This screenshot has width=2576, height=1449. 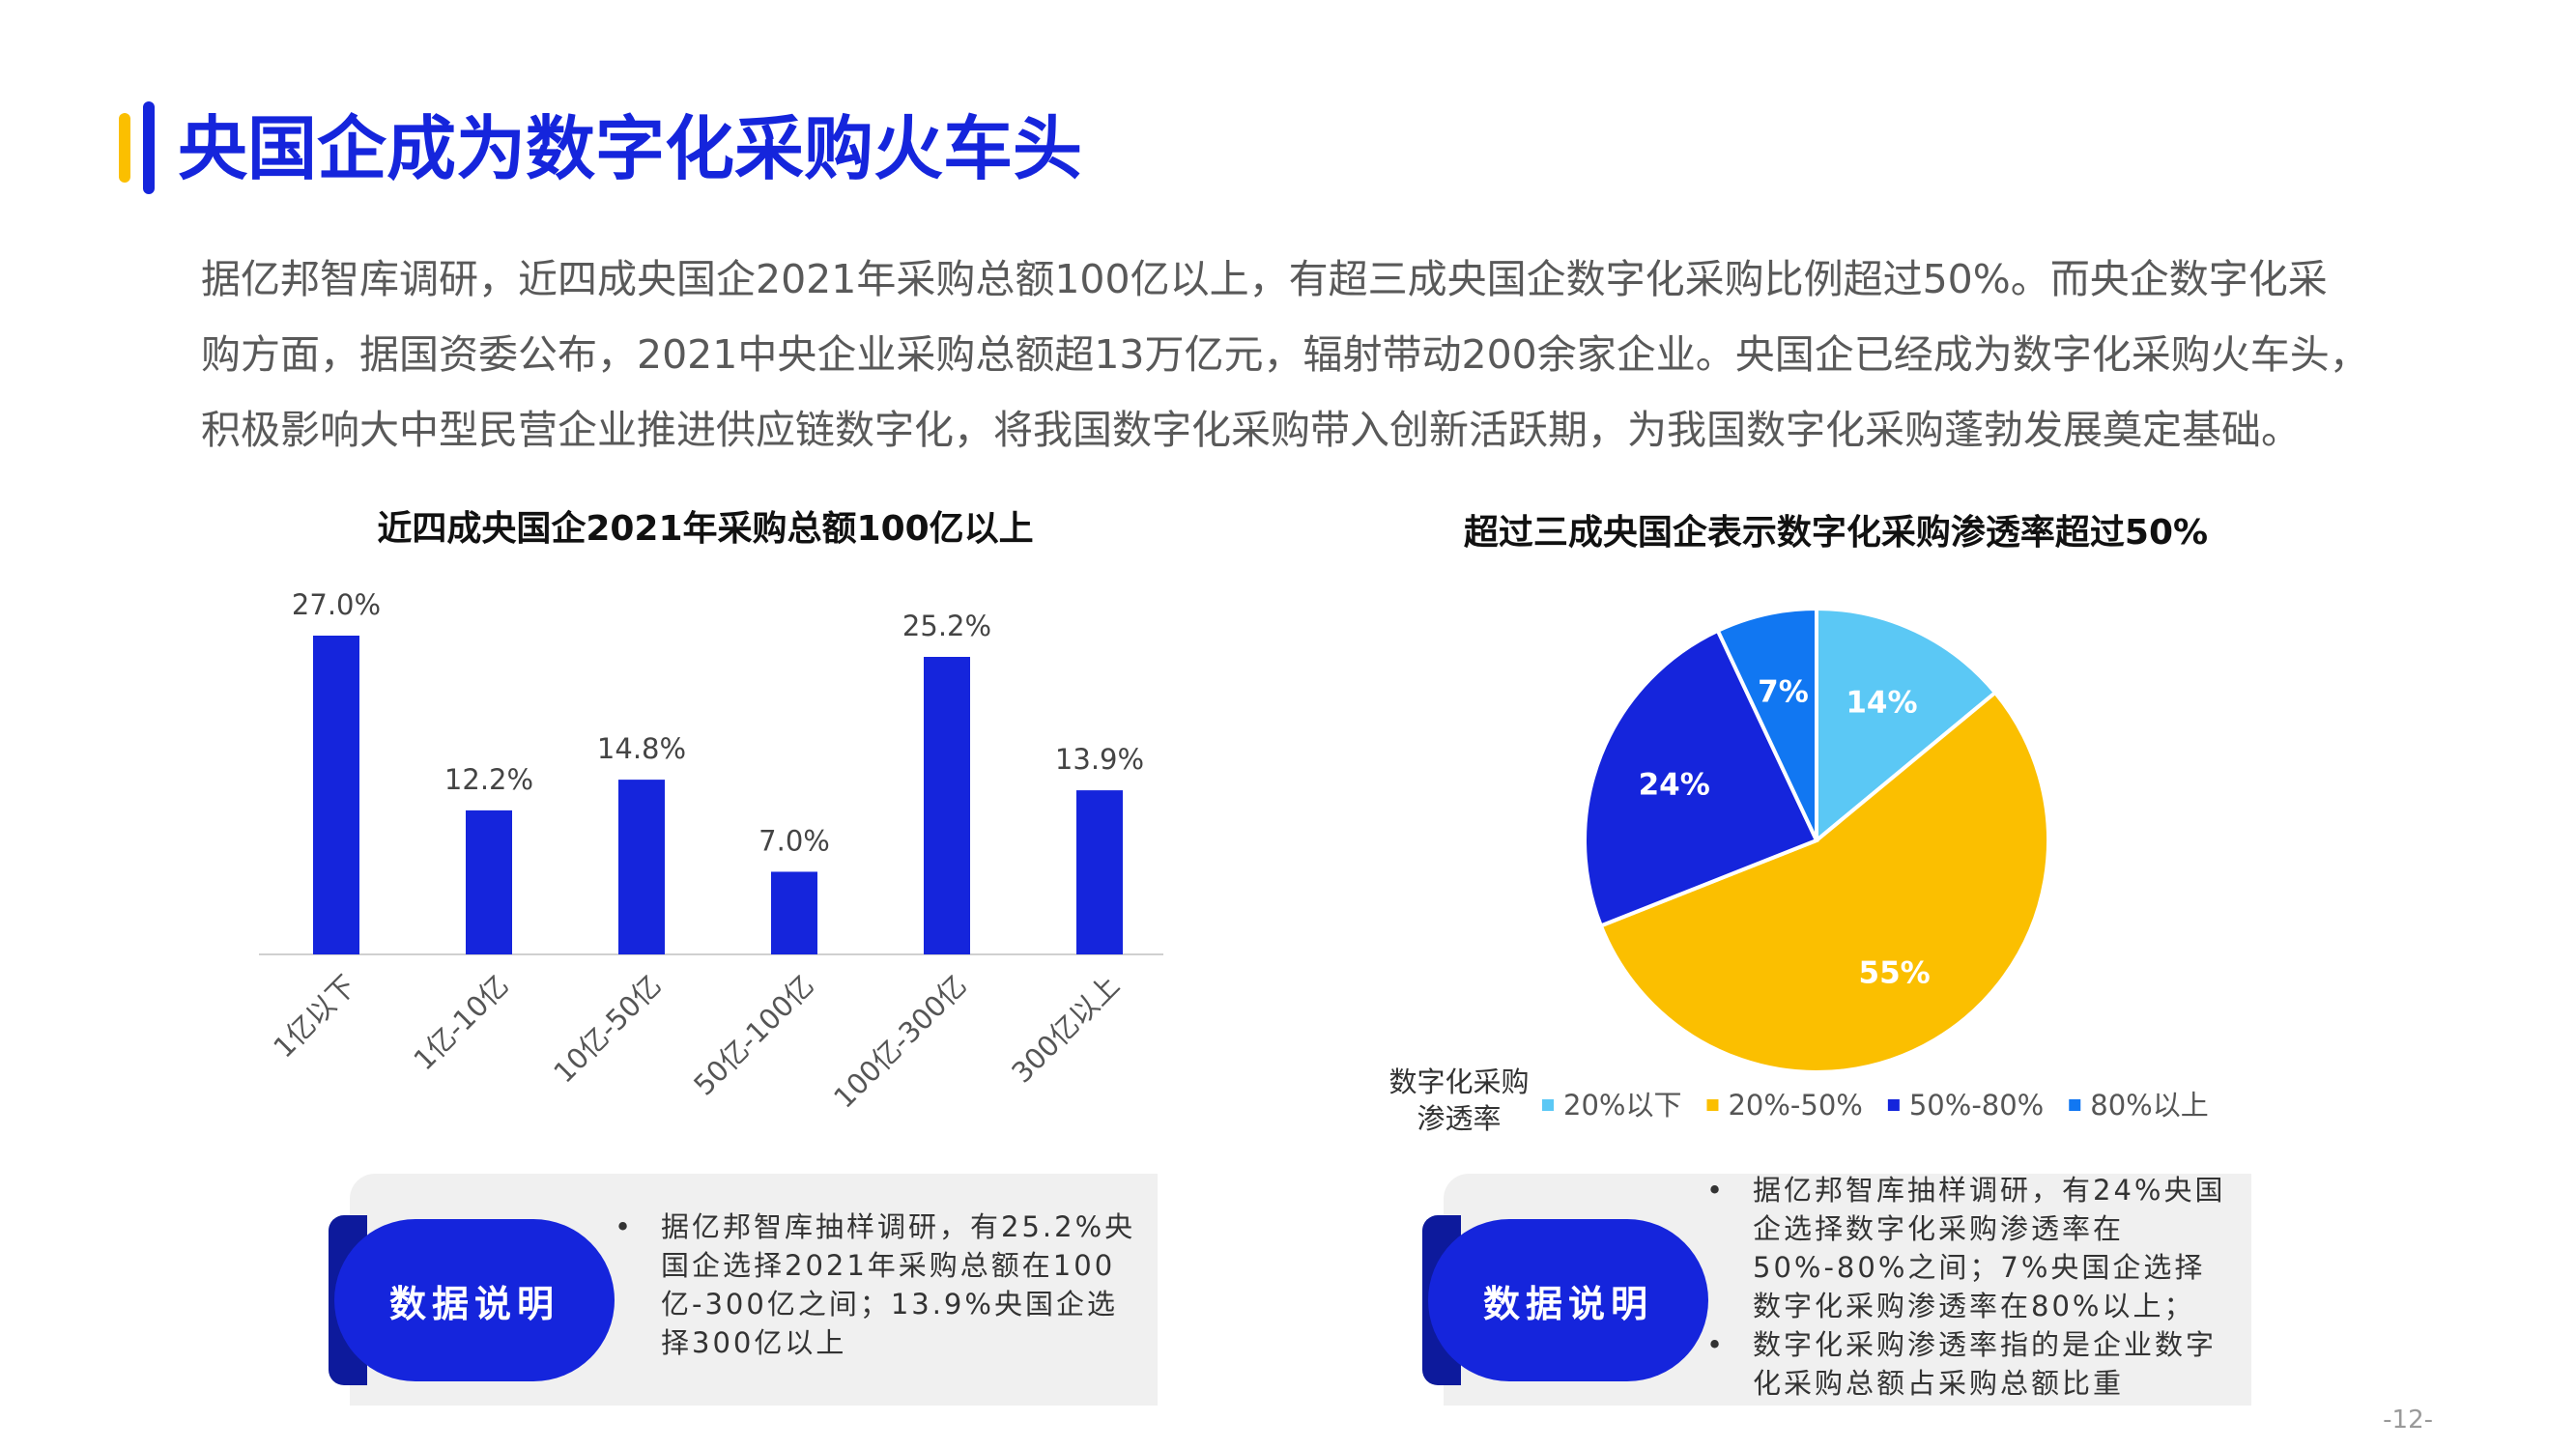 What do you see at coordinates (608, 1029) in the screenshot?
I see `bar-category-label: 10亿-50亿` at bounding box center [608, 1029].